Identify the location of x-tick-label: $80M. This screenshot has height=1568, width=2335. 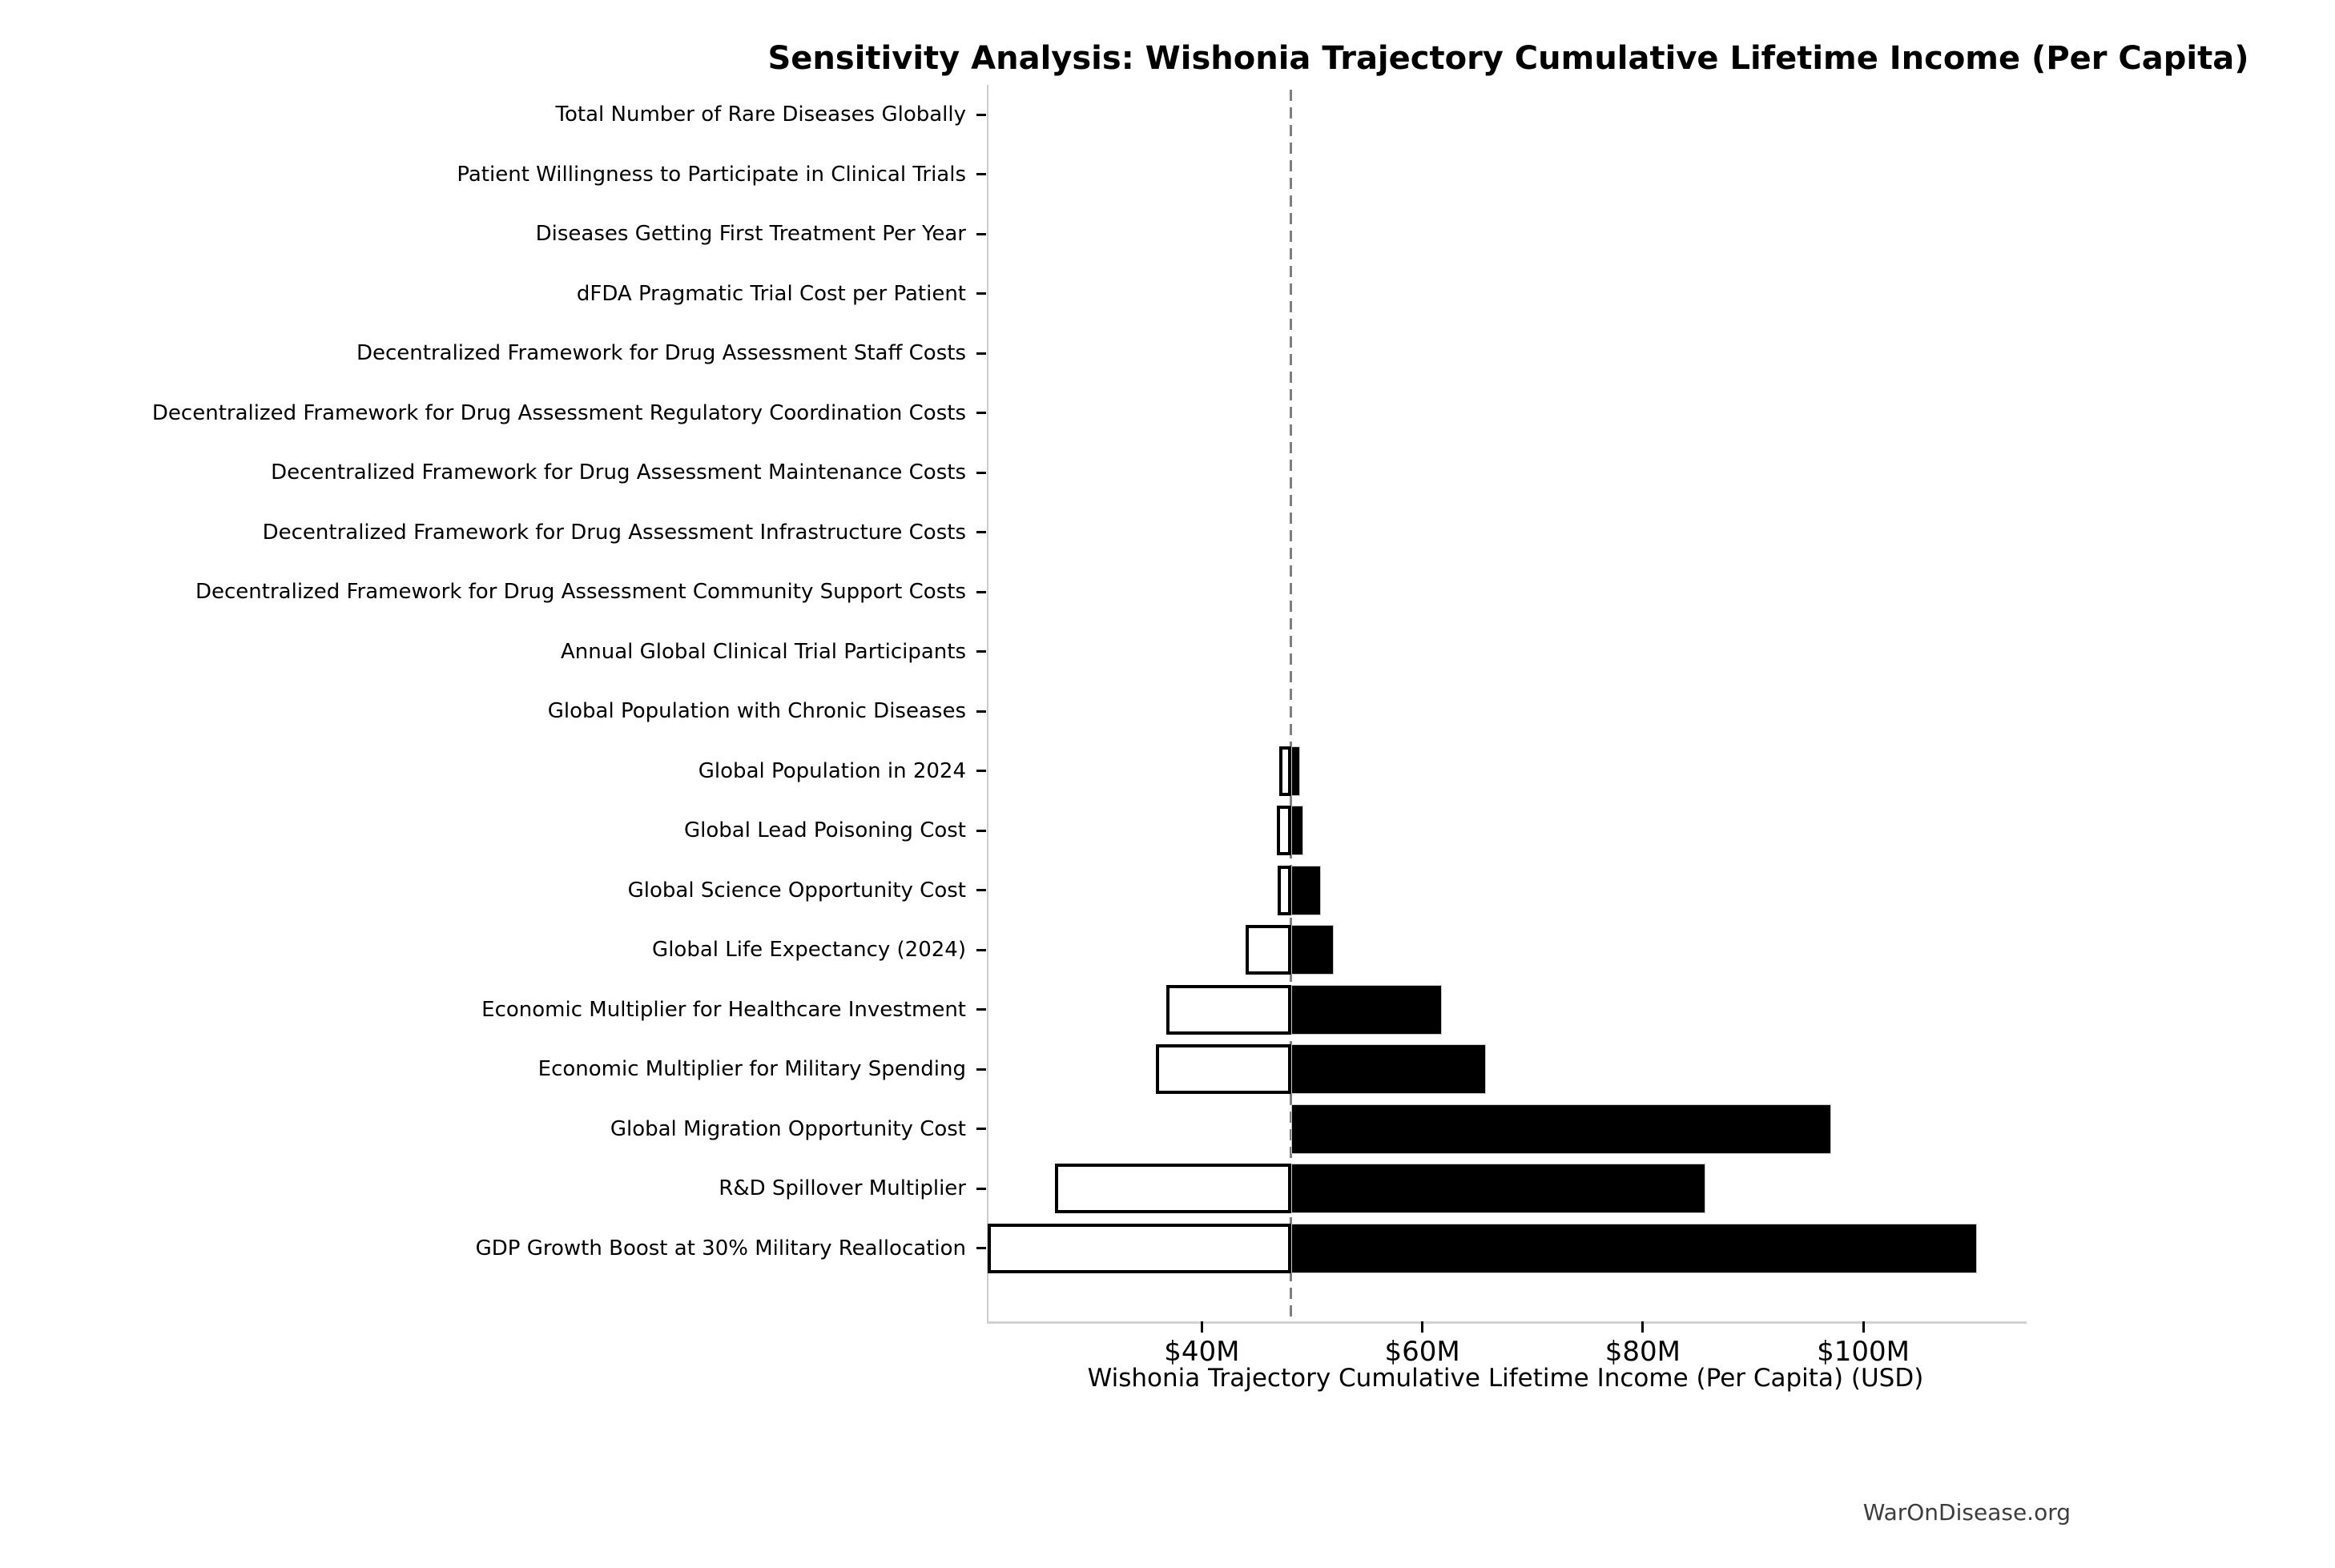
(1642, 1352).